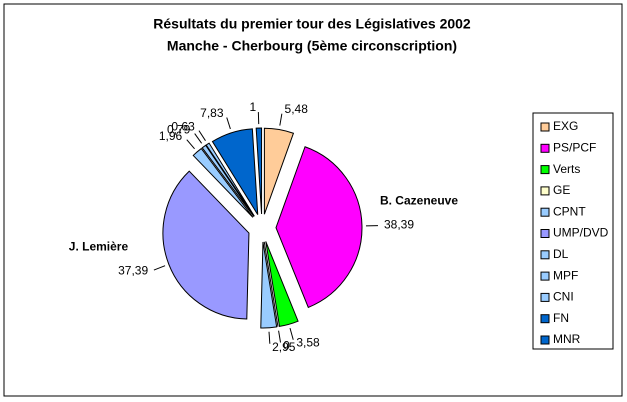  I want to click on data-label: 37,39, so click(133, 271).